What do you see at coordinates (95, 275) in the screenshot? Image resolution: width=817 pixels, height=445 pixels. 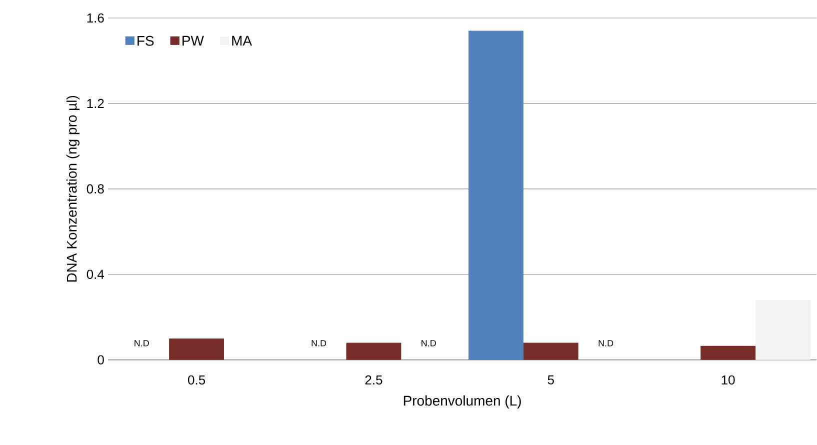 I see `y-tick-label: 0.4` at bounding box center [95, 275].